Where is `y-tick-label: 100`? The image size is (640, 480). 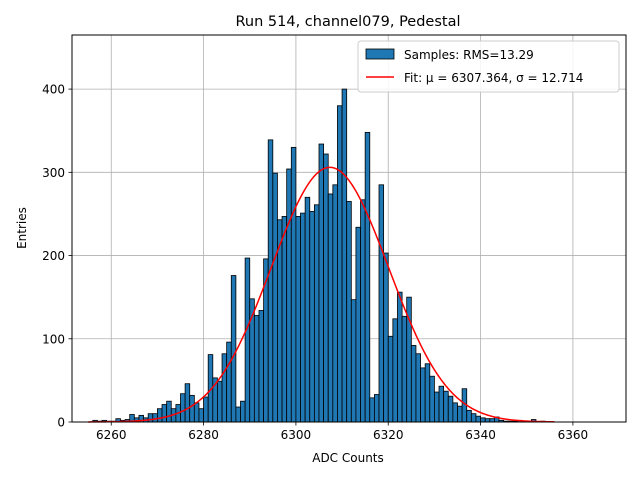
y-tick-label: 100 is located at coordinates (53, 339).